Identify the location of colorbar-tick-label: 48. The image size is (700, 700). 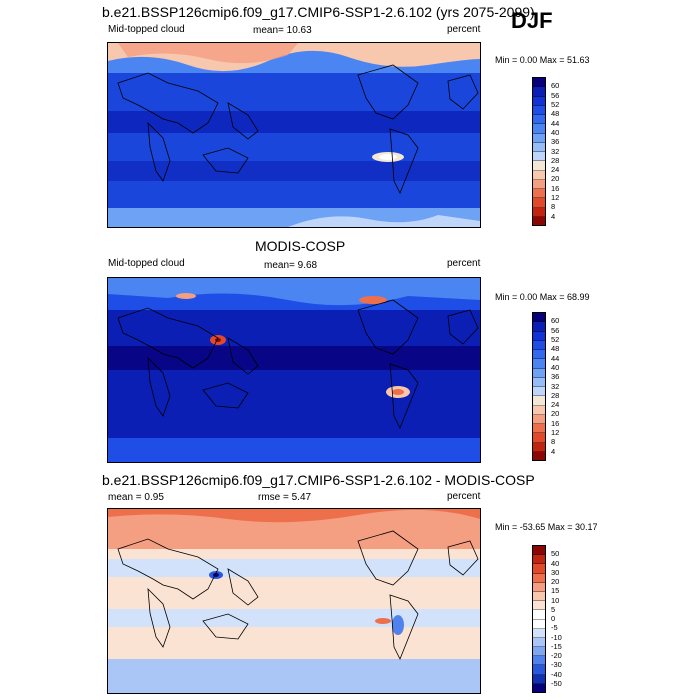
(555, 349).